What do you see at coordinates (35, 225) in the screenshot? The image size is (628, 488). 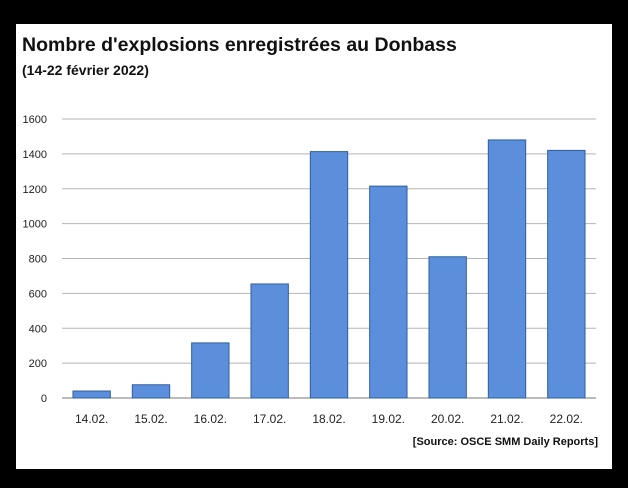 I see `y-tick-label: 1000` at bounding box center [35, 225].